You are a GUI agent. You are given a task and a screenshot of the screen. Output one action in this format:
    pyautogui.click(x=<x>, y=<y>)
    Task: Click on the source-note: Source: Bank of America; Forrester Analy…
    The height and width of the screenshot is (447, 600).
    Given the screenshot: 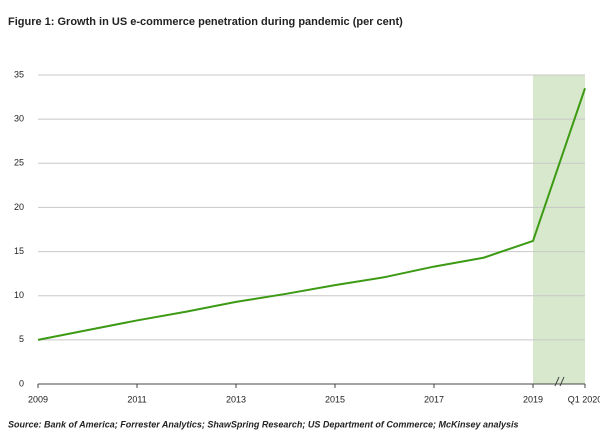 What is the action you would take?
    pyautogui.click(x=263, y=424)
    